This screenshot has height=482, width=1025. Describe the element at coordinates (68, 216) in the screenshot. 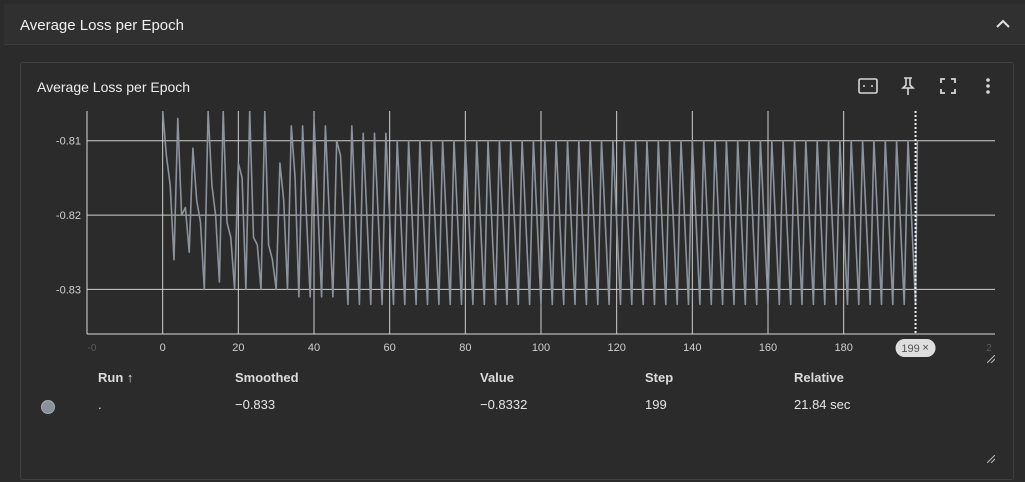

I see `y-tick-label: -0.82` at that location.